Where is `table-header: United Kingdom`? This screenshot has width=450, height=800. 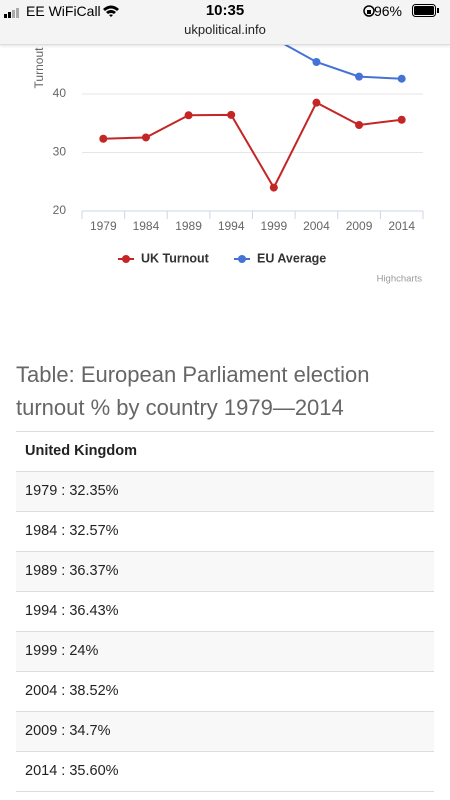
table-header: United Kingdom is located at coordinates (225, 452).